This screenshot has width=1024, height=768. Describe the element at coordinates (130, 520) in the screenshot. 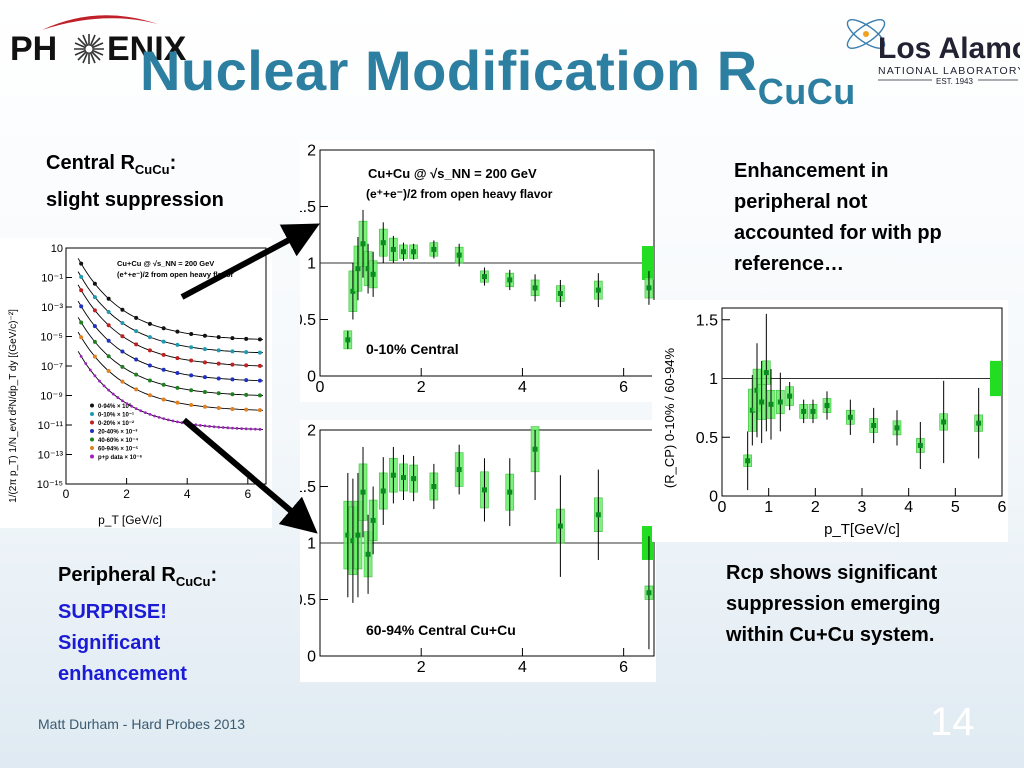

I see `spectra-xlabel: p_T [GeV/c]` at that location.